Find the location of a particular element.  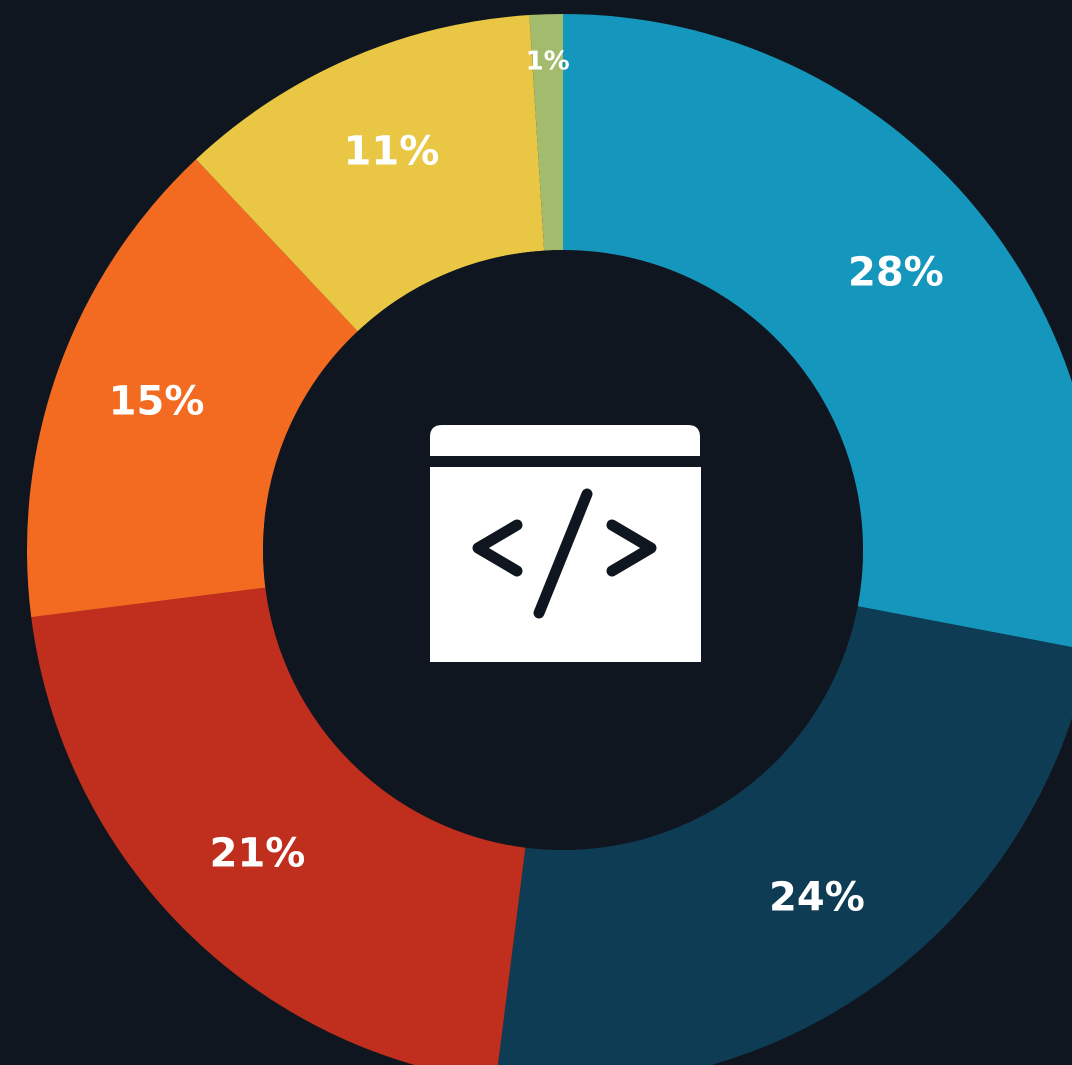

icon-window is located at coordinates (565, 564).